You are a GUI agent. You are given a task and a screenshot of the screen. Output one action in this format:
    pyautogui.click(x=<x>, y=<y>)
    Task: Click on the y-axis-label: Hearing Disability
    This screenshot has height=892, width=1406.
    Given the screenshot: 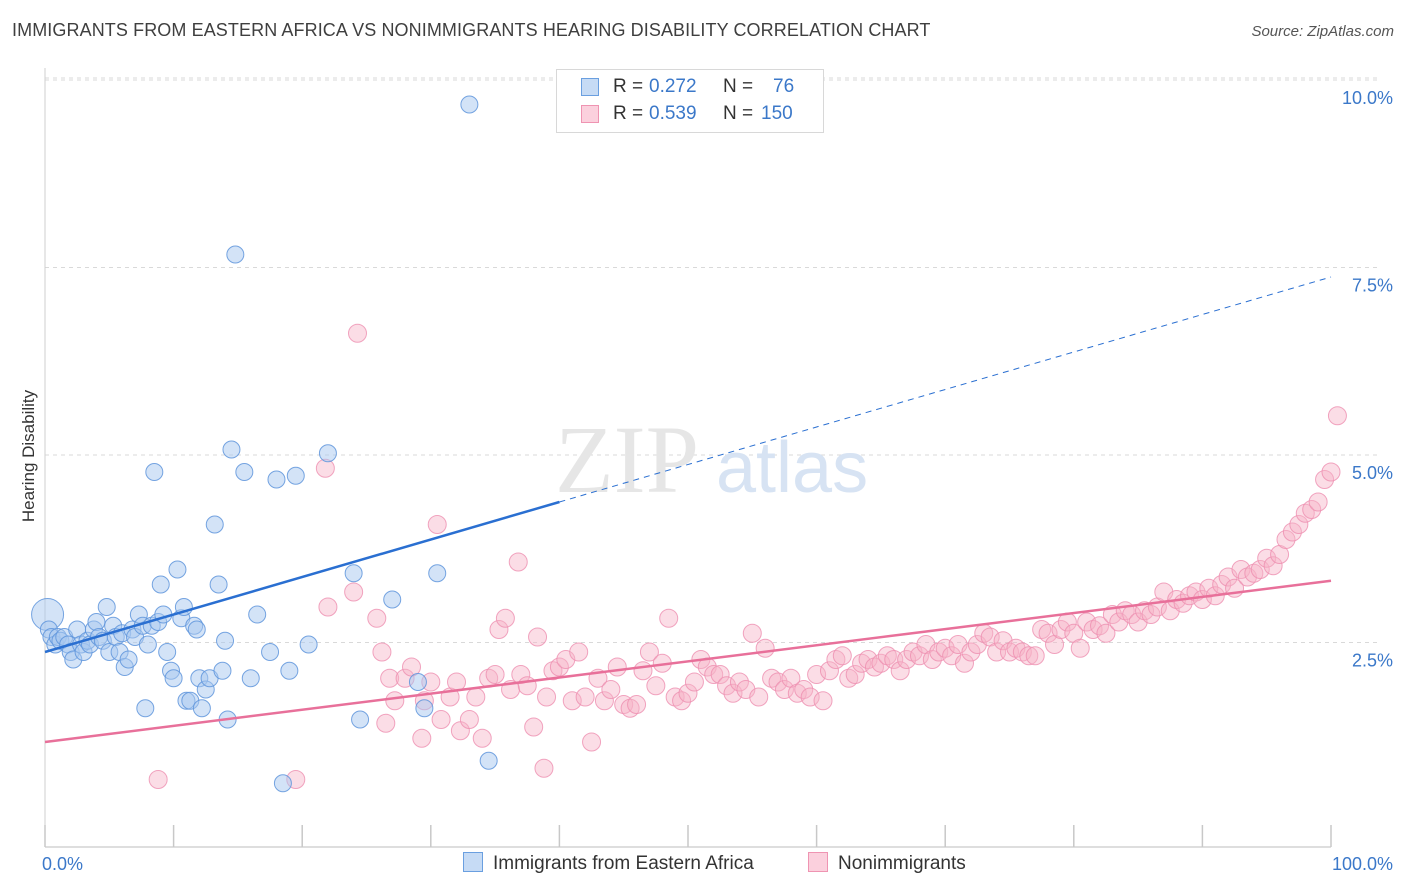 What is the action you would take?
    pyautogui.click(x=28, y=455)
    